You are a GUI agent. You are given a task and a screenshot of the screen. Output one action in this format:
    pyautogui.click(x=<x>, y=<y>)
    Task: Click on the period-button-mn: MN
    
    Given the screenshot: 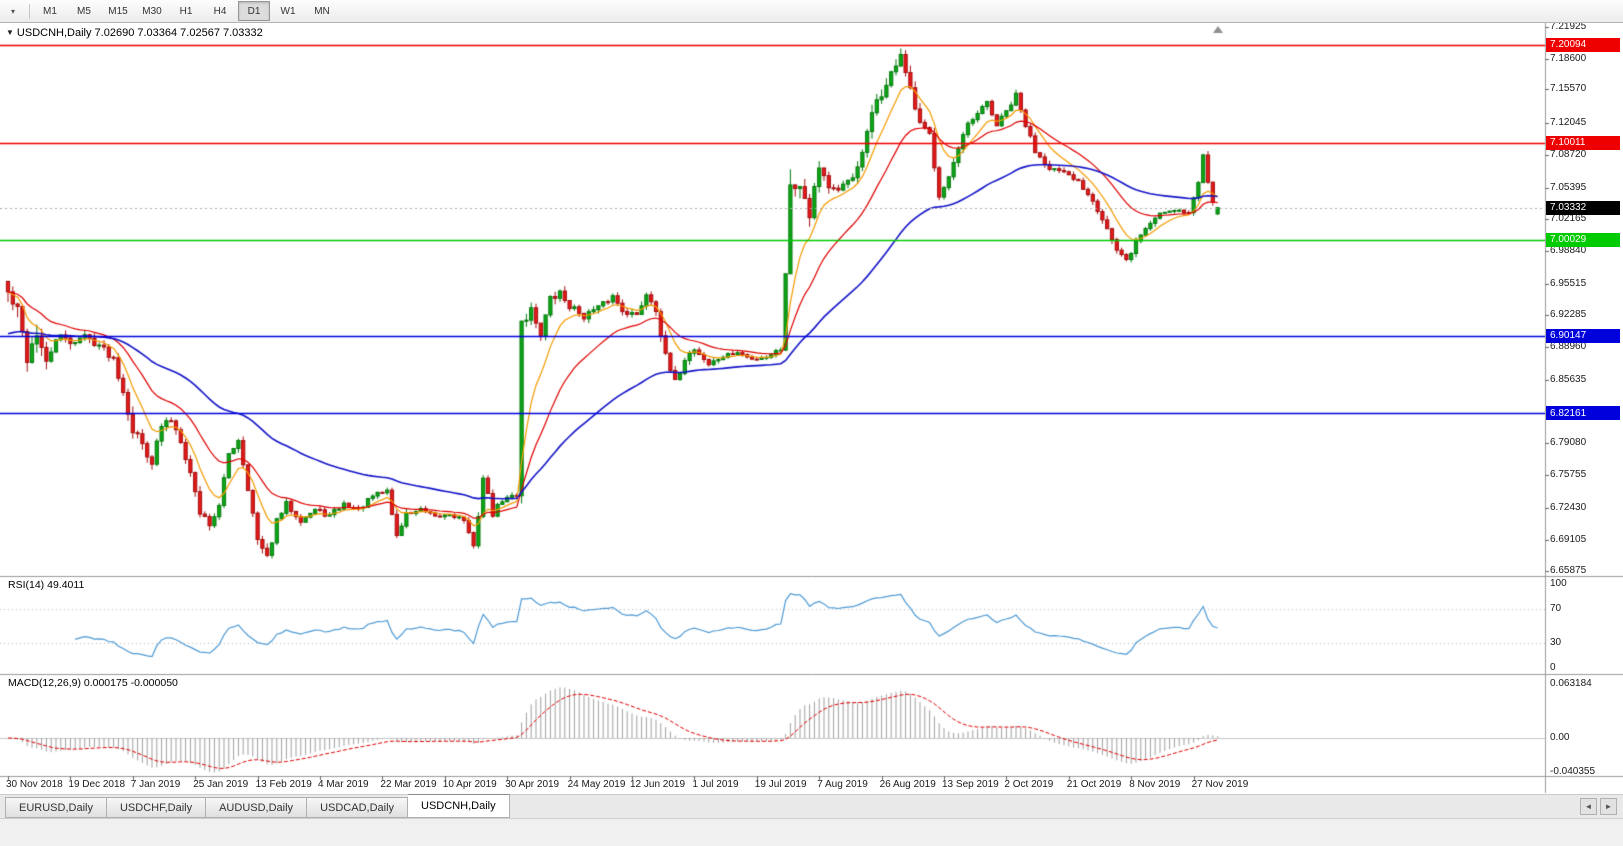 What is the action you would take?
    pyautogui.click(x=322, y=11)
    